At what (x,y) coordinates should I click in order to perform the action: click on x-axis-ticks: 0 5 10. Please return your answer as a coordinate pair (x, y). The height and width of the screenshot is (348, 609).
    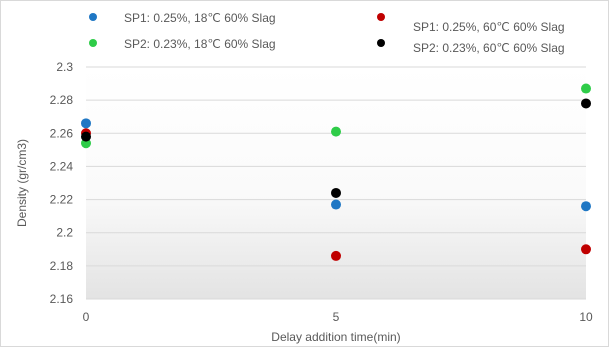
    Looking at the image, I should click on (338, 317).